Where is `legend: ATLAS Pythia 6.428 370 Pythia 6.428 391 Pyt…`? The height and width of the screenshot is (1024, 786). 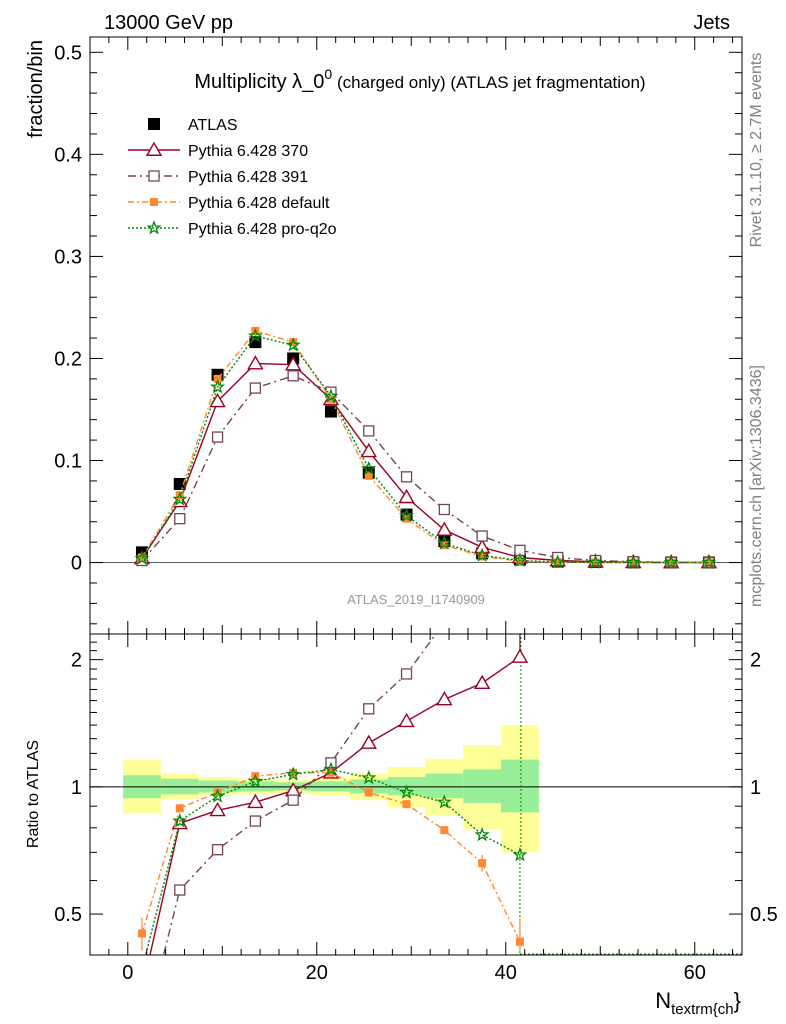
legend: ATLAS Pythia 6.428 370 Pythia 6.428 391 Pyt… is located at coordinates (232, 177).